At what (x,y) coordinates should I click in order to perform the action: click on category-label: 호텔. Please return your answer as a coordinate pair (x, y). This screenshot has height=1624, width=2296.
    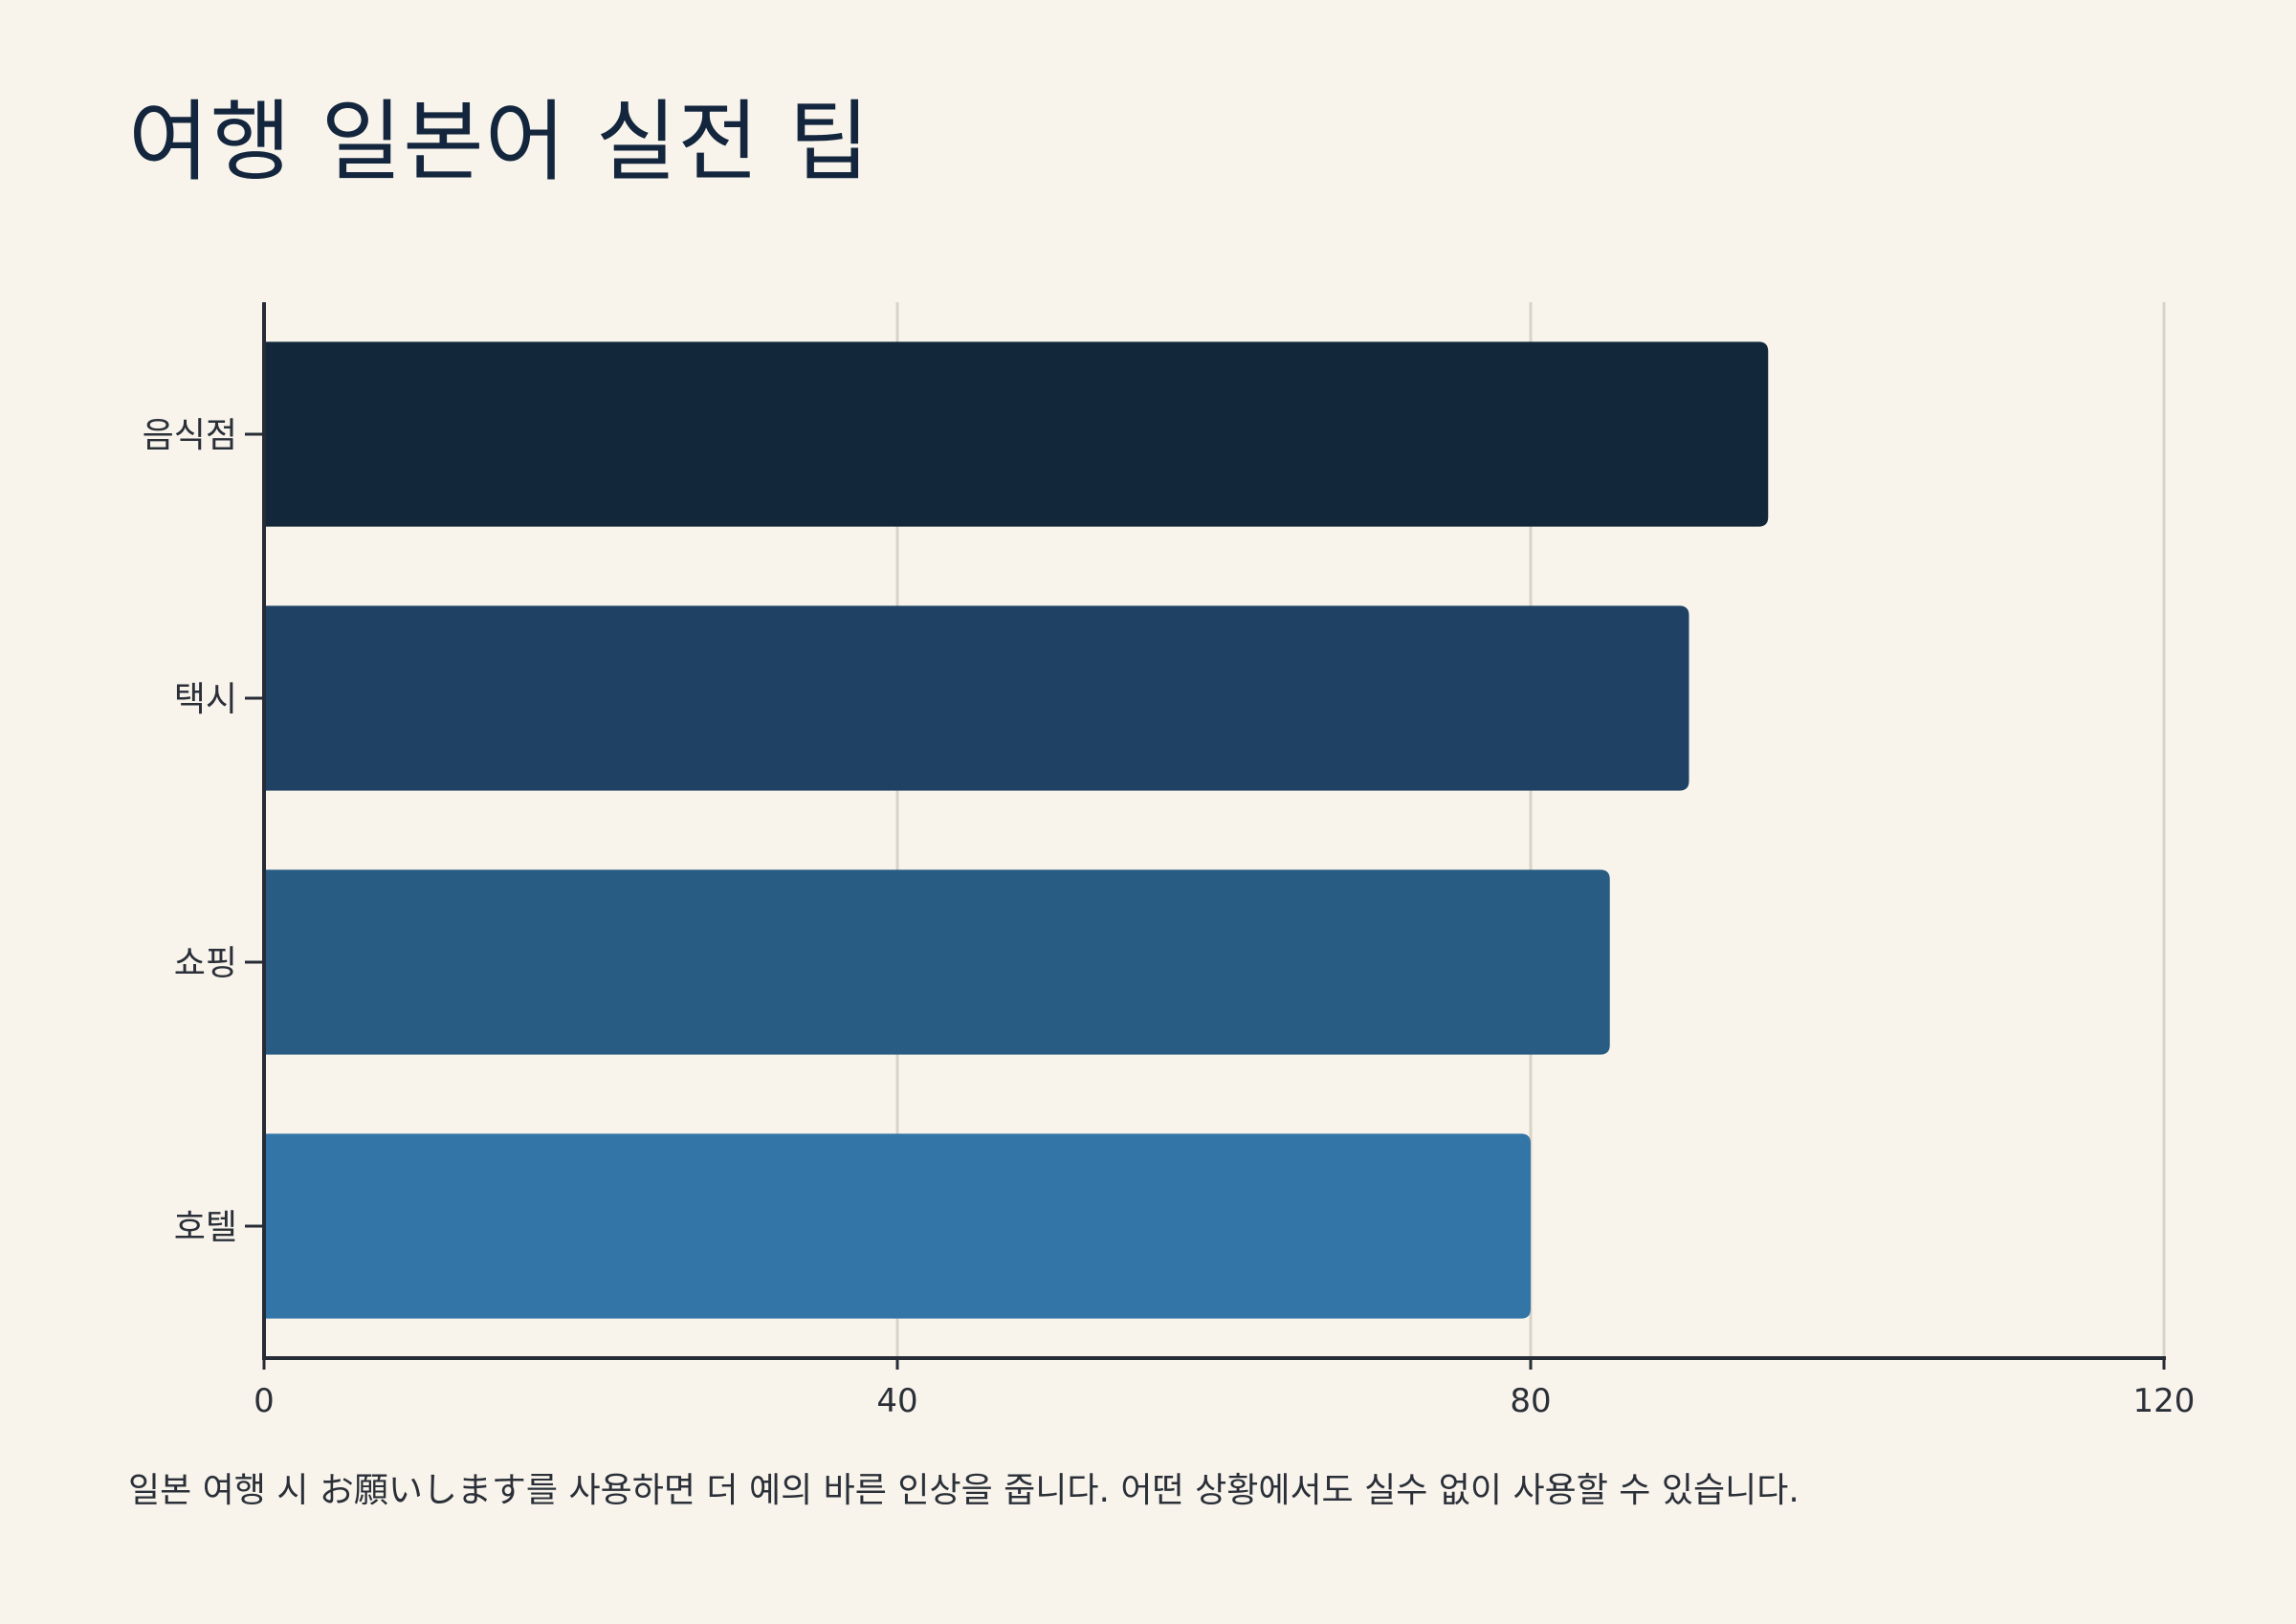
    Looking at the image, I should click on (206, 1227).